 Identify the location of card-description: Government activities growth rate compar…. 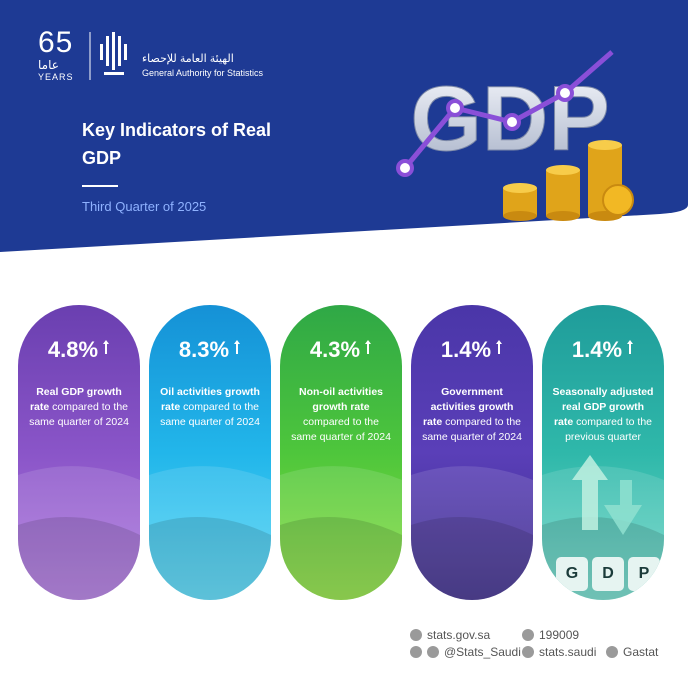
(472, 415).